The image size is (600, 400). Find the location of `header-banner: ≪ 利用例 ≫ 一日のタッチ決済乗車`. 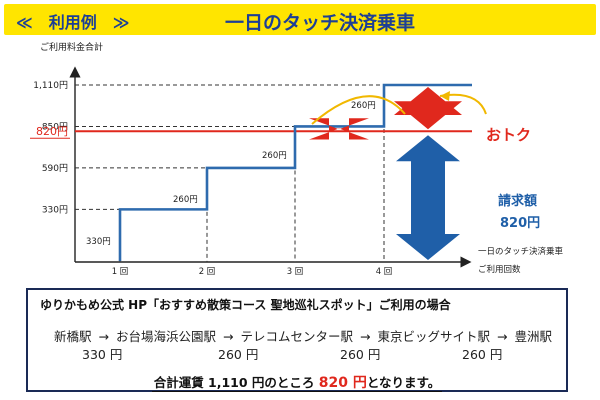

header-banner: ≪ 利用例 ≫ 一日のタッチ決済乗車 is located at coordinates (300, 19).